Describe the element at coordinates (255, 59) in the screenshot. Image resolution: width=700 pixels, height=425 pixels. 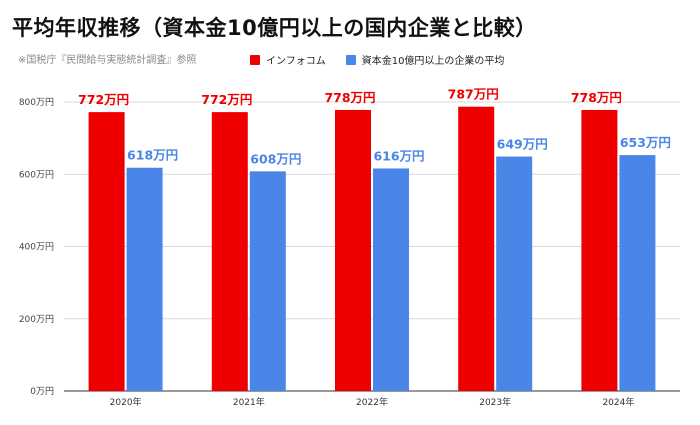
I see `legend-swatch-infocom` at that location.